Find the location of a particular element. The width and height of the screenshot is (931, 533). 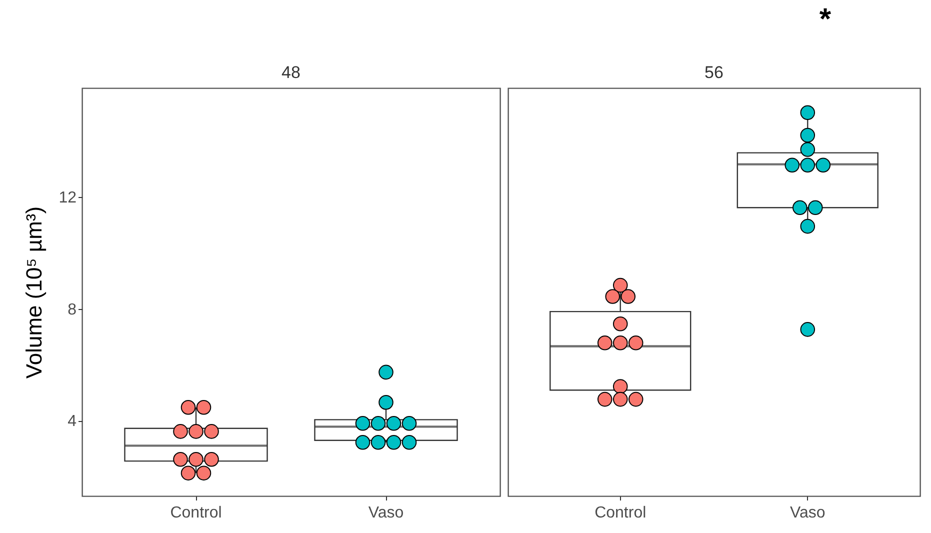

y-axis-title: Volume (10⁵ µm³) is located at coordinates (34, 292).